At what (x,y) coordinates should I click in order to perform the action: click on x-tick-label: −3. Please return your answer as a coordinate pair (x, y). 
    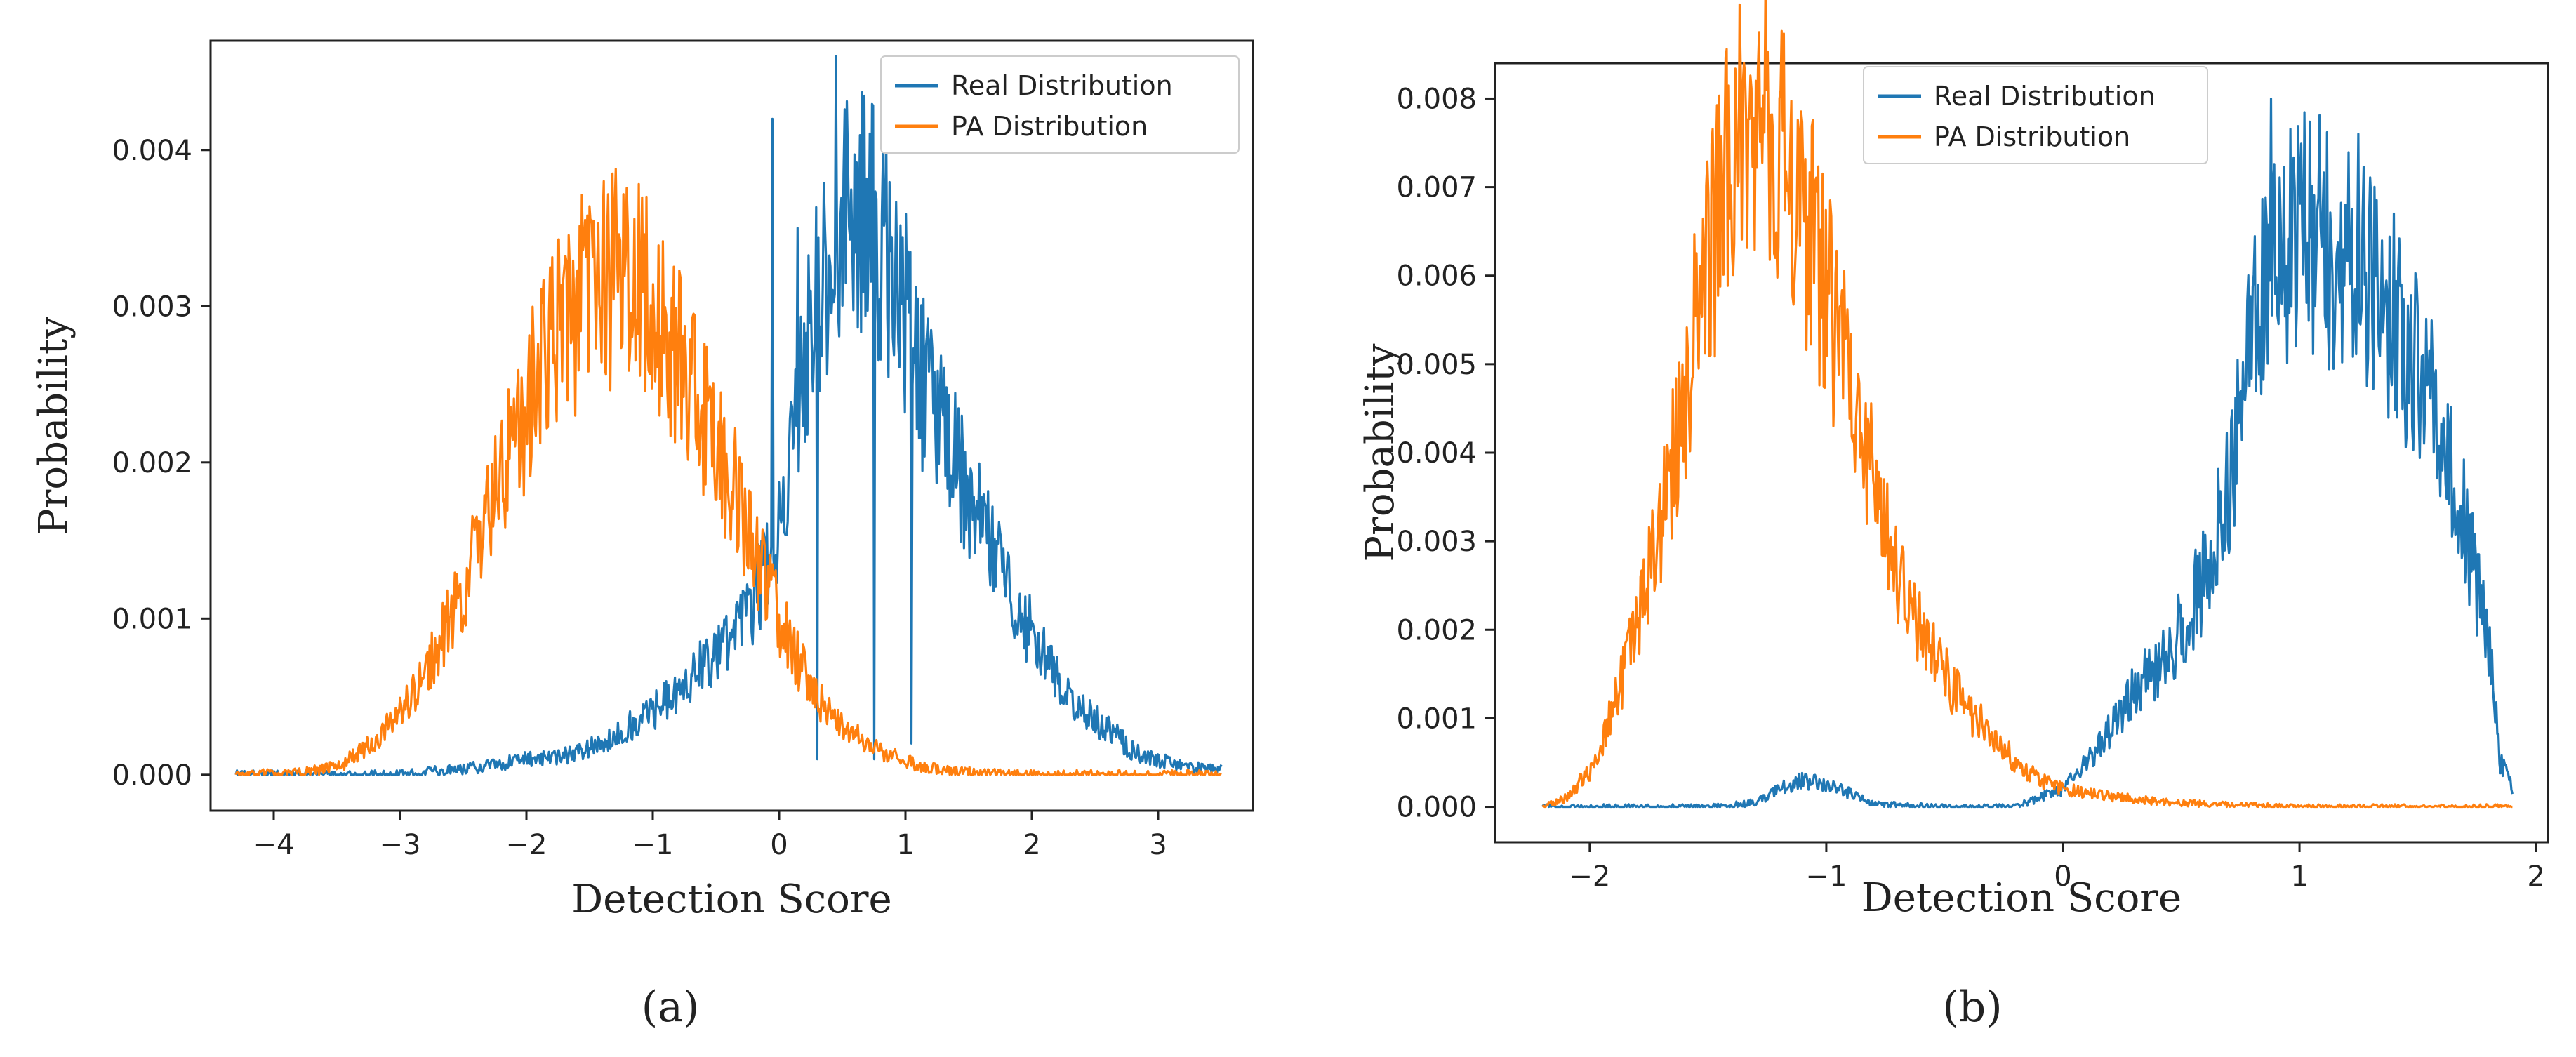
    Looking at the image, I should click on (401, 845).